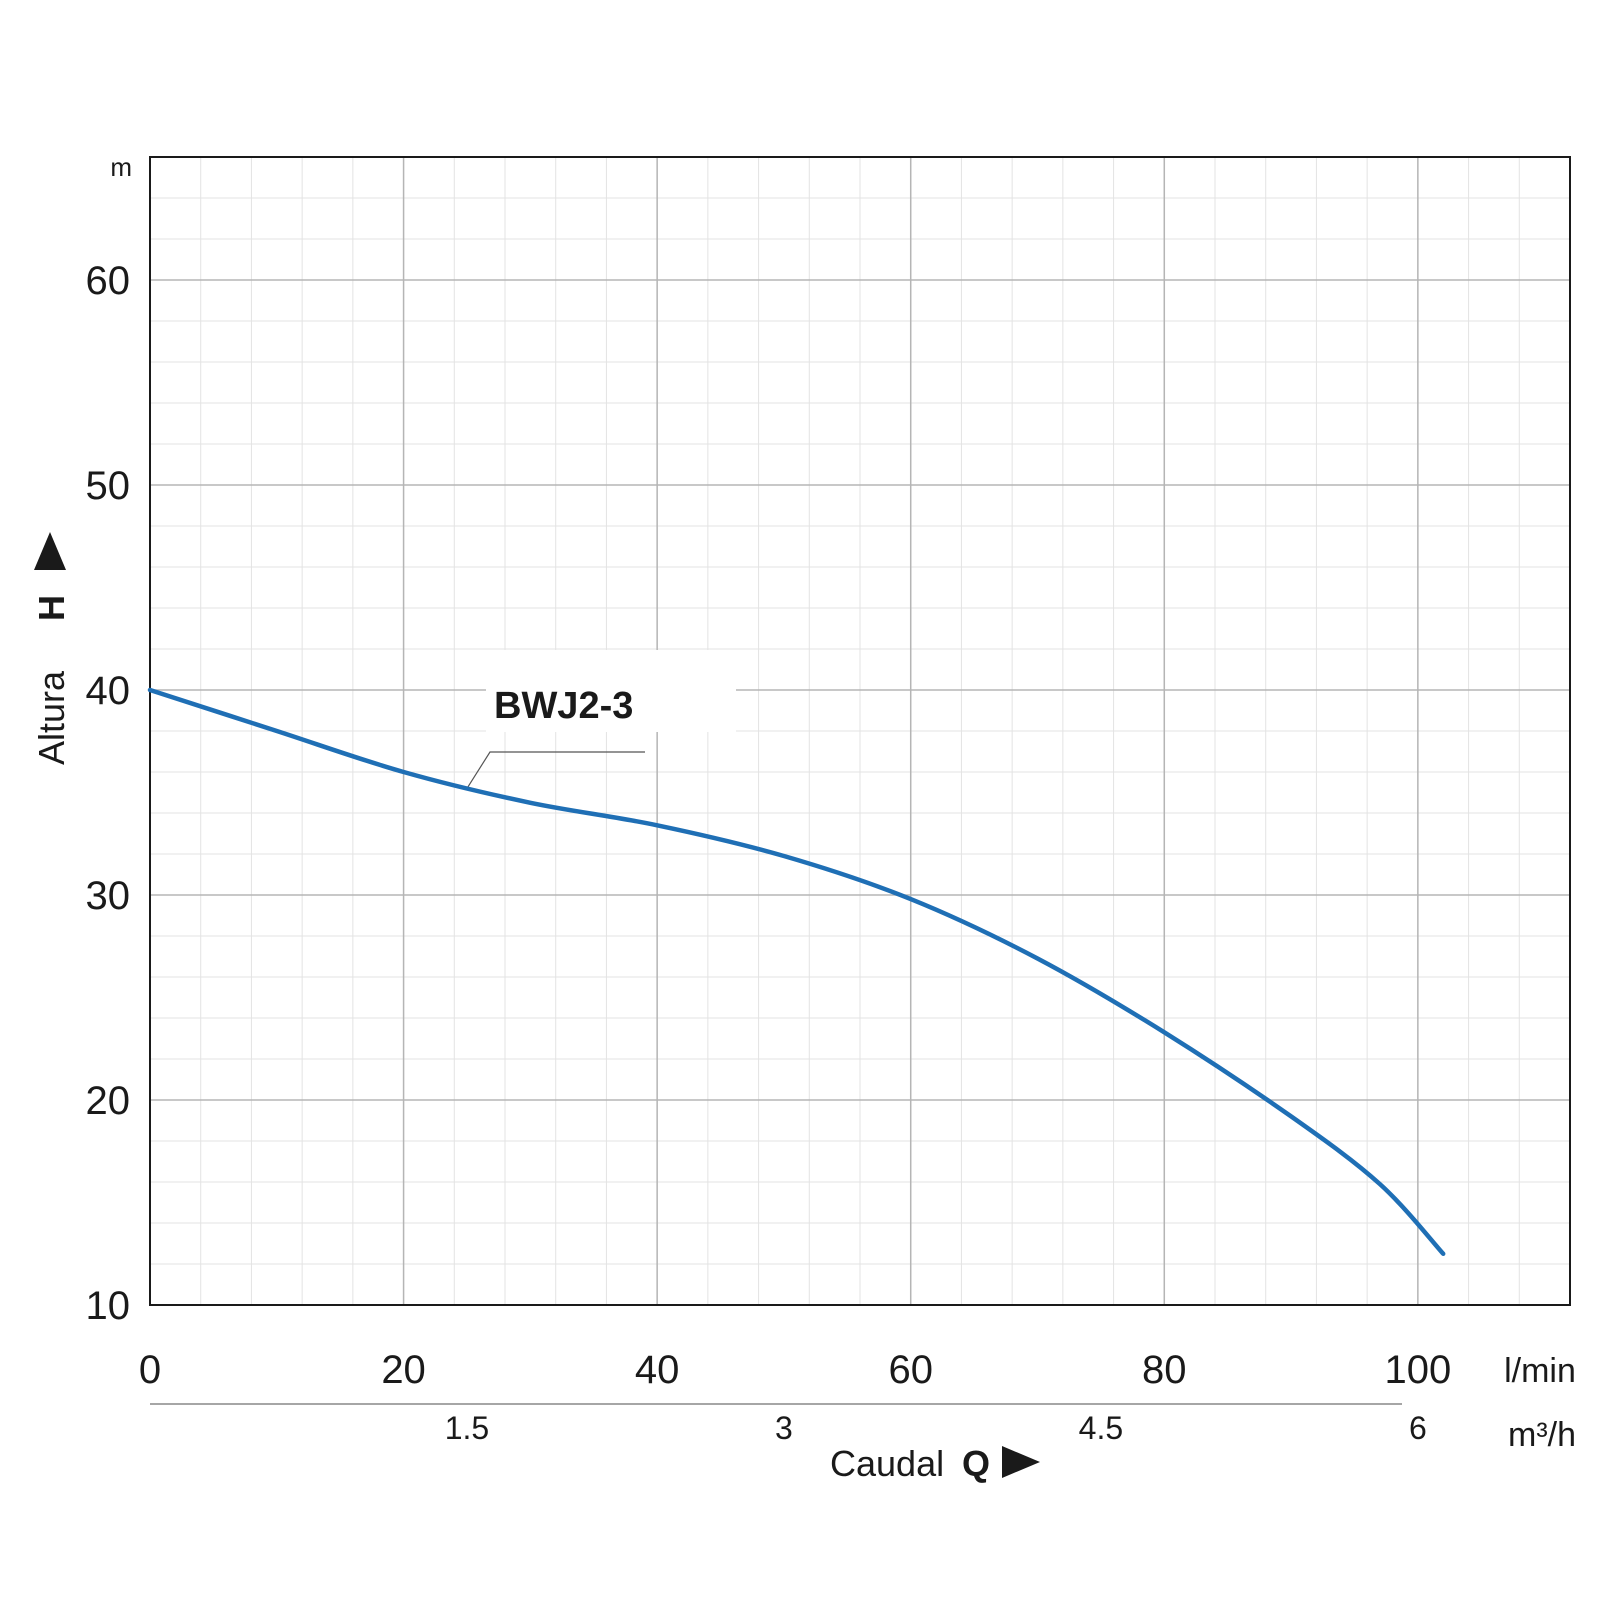 The height and width of the screenshot is (1605, 1600). What do you see at coordinates (121, 167) in the screenshot?
I see `y-axis-unit: m` at bounding box center [121, 167].